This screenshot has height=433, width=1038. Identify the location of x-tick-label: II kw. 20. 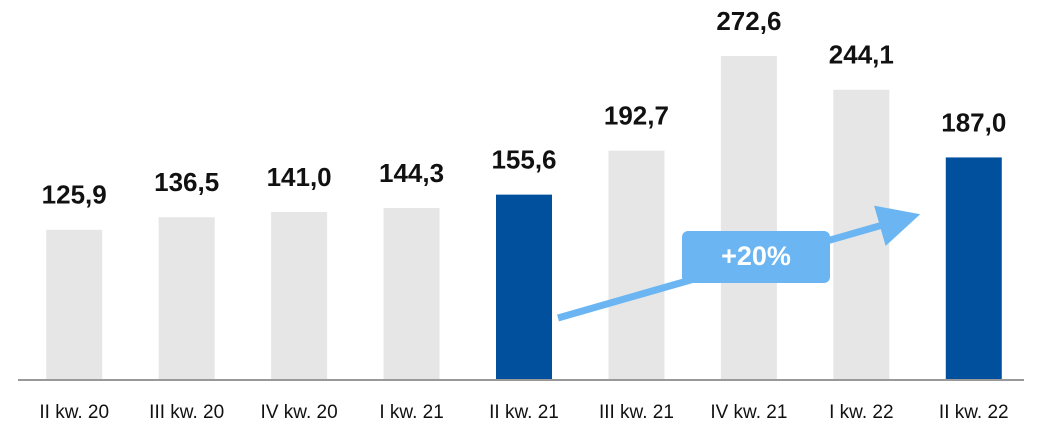
(74, 412).